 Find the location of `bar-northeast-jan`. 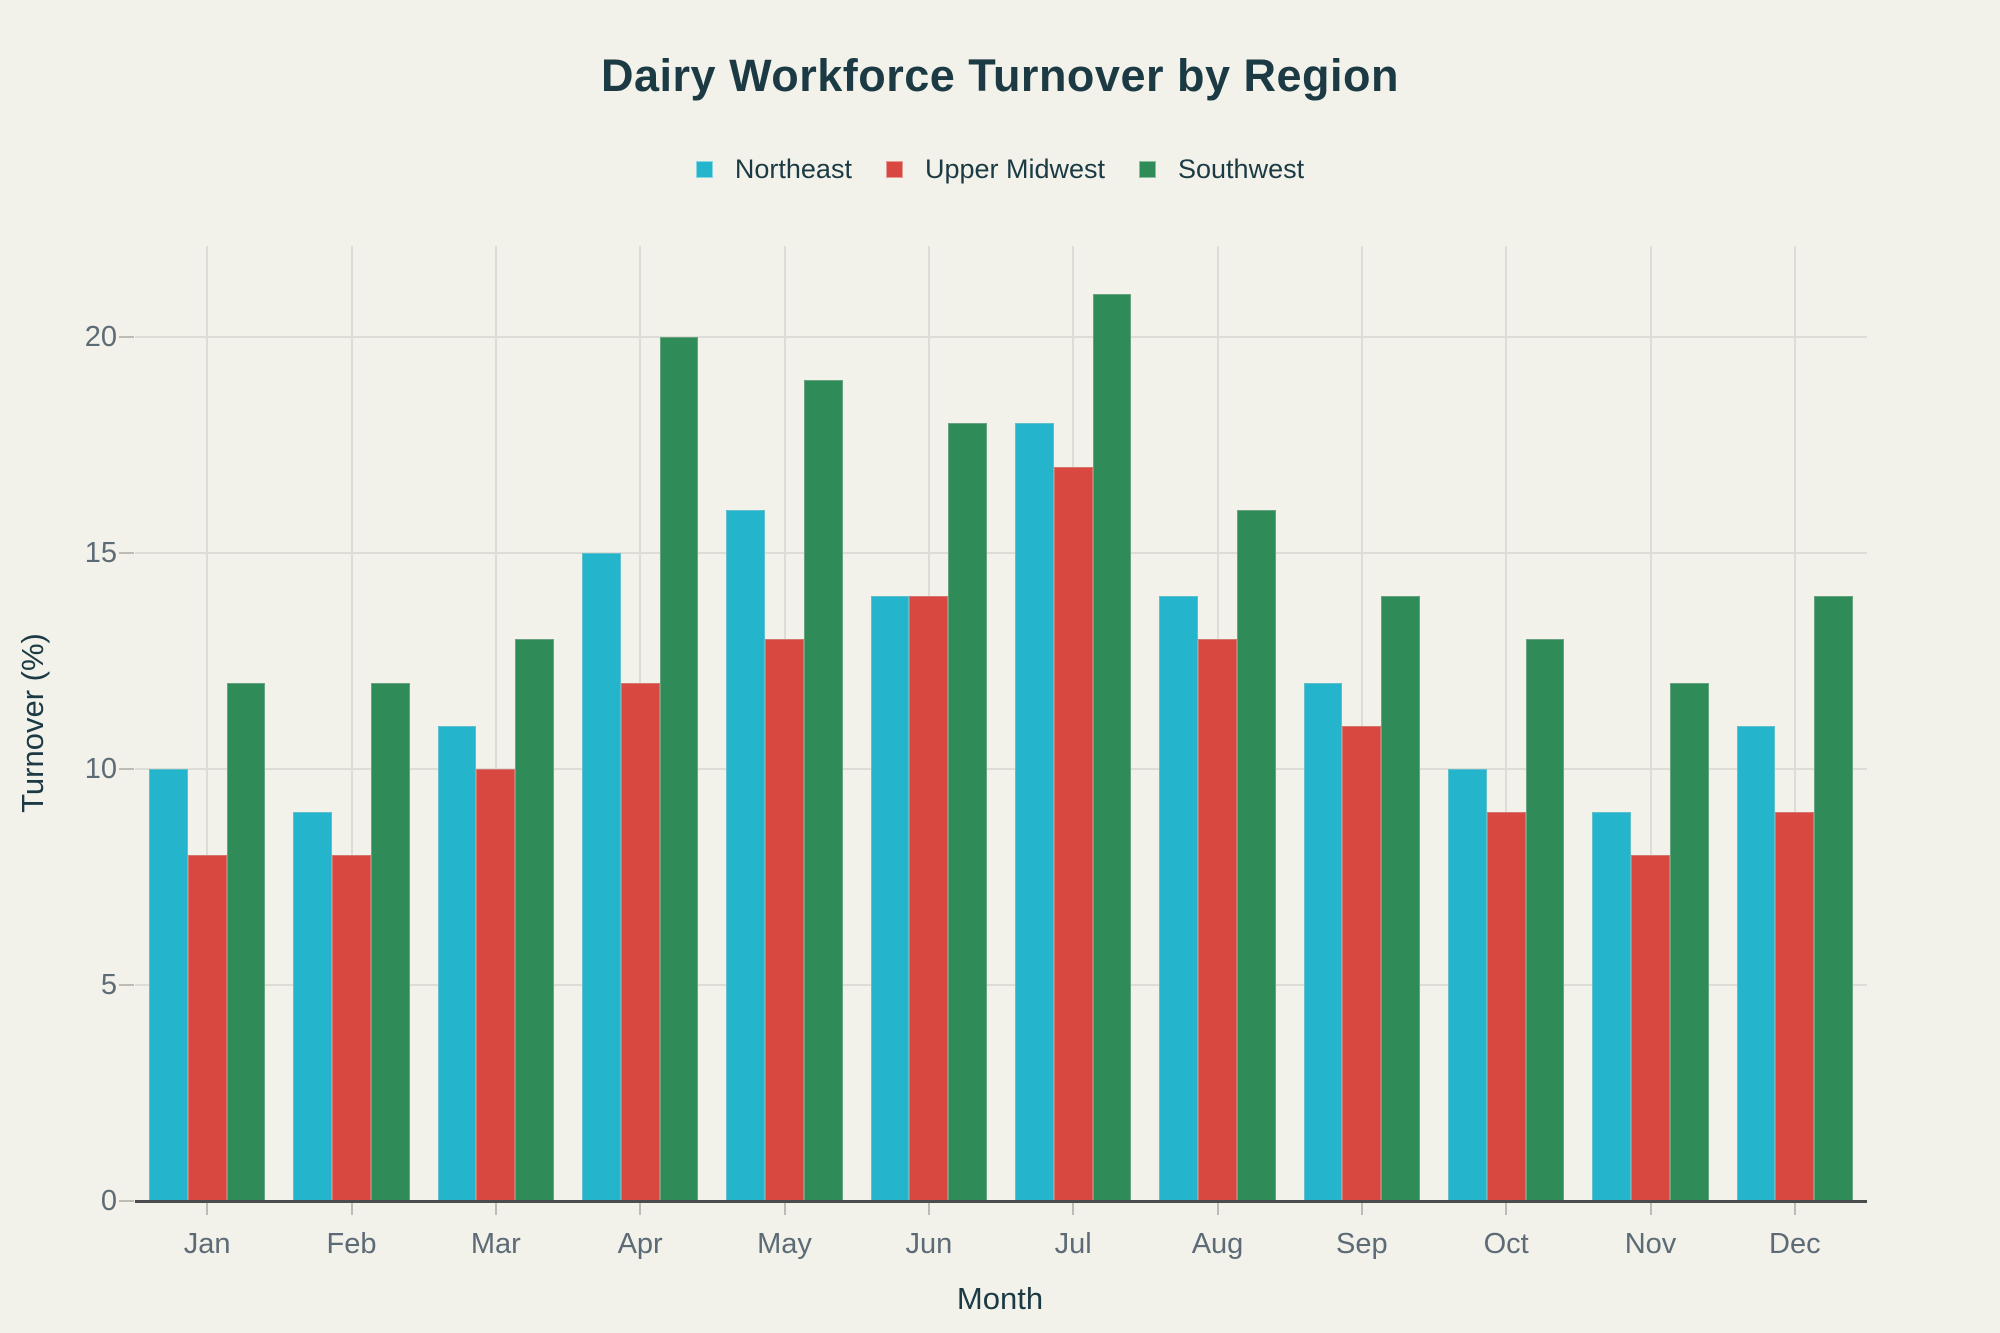

bar-northeast-jan is located at coordinates (168, 985).